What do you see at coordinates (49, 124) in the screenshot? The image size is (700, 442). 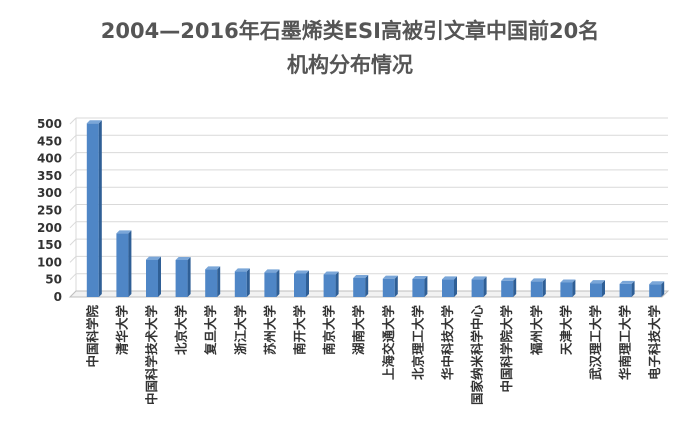 I see `y-tick-label: 500` at bounding box center [49, 124].